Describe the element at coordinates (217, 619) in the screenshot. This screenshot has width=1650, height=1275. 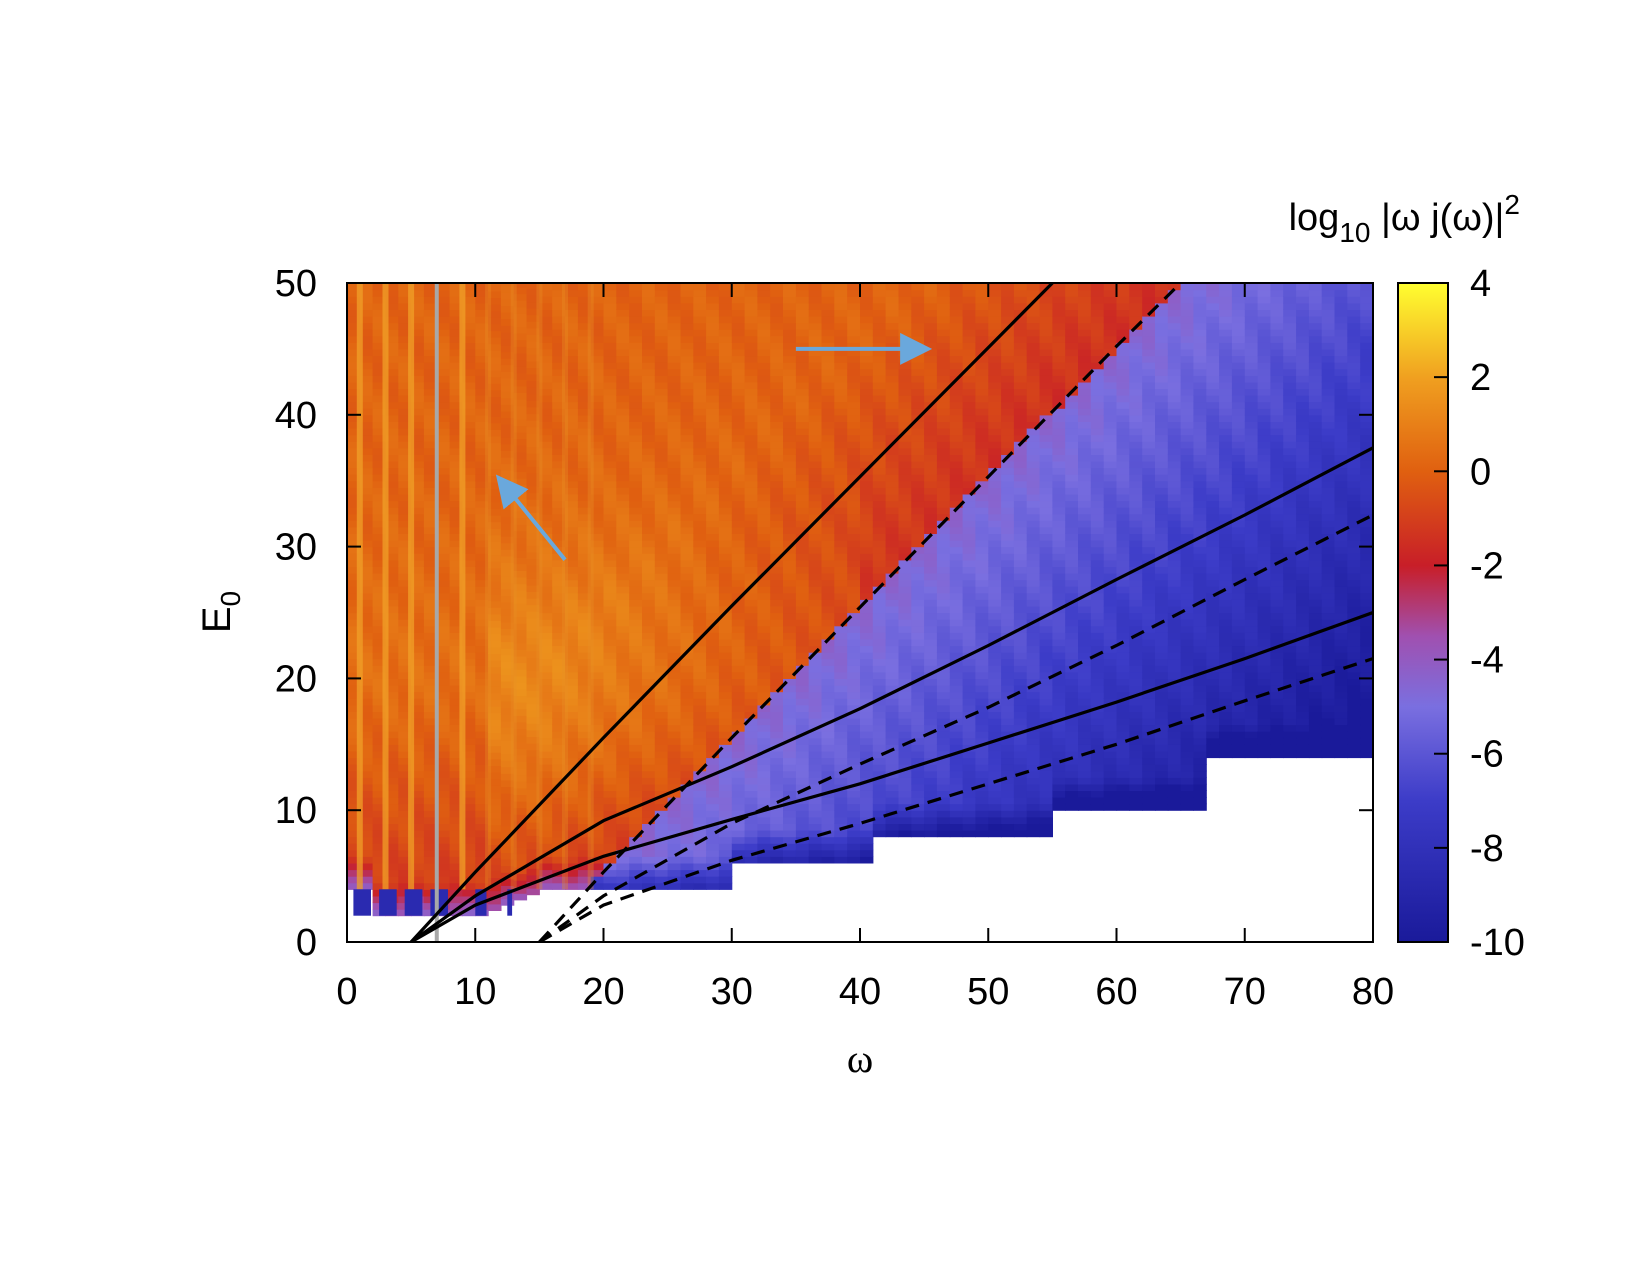
I see `y-label-main: E` at that location.